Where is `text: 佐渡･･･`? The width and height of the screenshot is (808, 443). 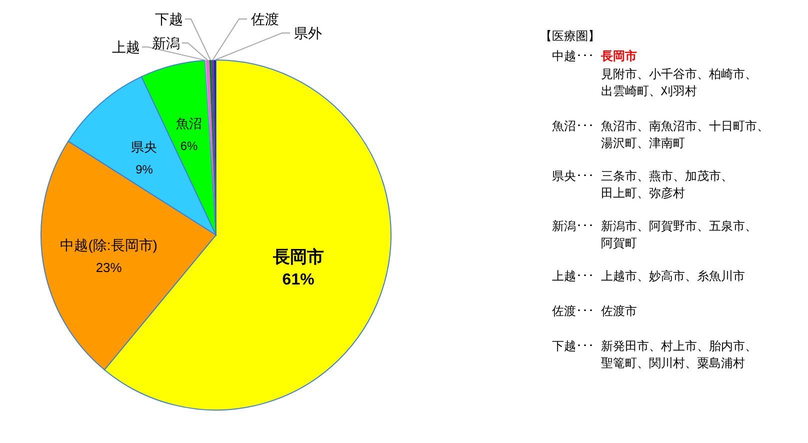
text: 佐渡･･･ is located at coordinates (573, 311).